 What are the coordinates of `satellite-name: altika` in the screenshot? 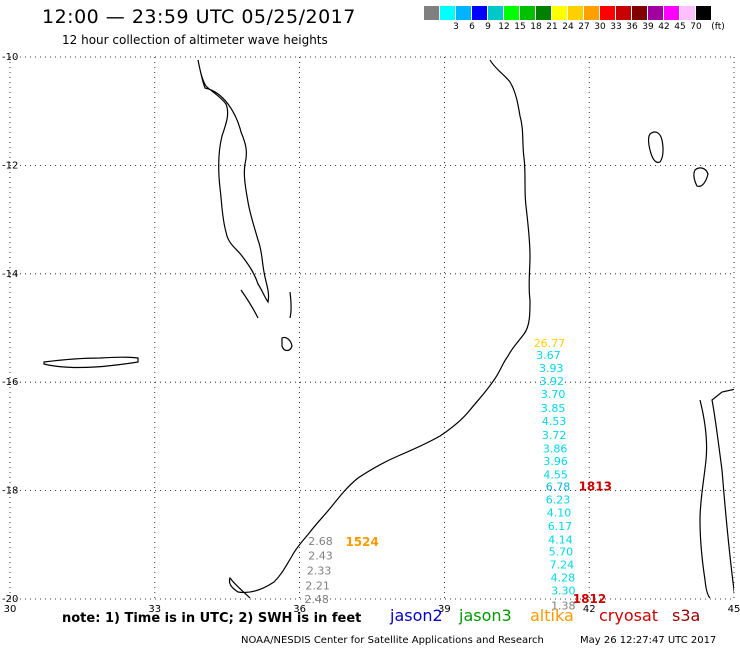 It's located at (552, 615).